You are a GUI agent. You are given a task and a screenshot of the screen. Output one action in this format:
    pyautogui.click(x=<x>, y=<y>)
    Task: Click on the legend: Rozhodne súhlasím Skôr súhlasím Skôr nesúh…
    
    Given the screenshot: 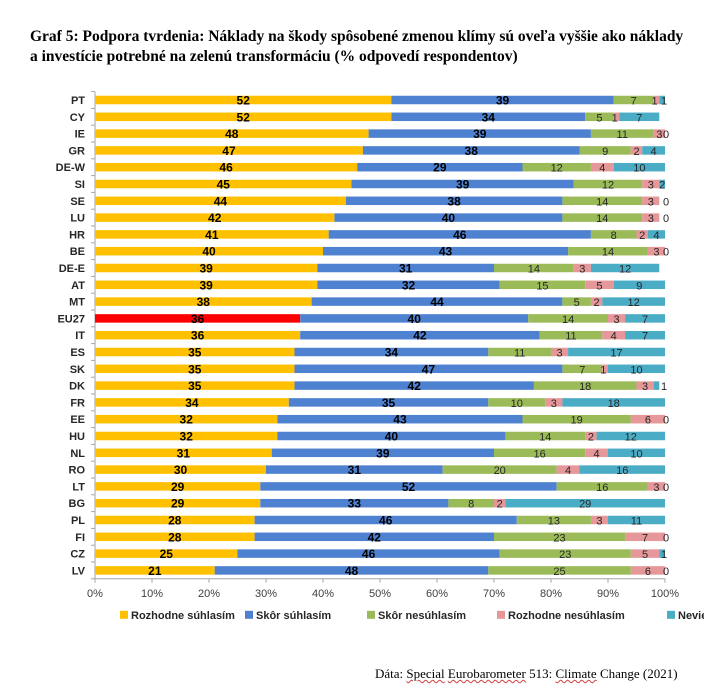 What is the action you would take?
    pyautogui.click(x=412, y=616)
    